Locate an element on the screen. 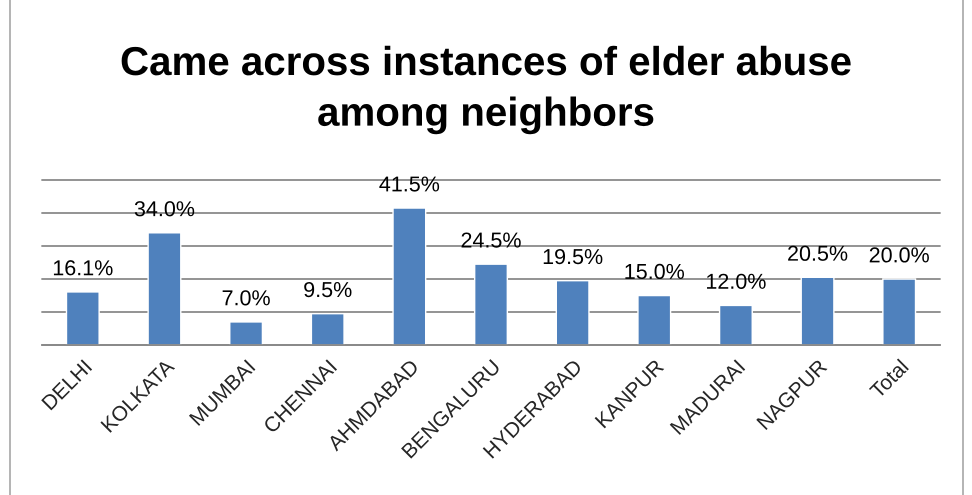  data-label: 19.5% is located at coordinates (573, 256).